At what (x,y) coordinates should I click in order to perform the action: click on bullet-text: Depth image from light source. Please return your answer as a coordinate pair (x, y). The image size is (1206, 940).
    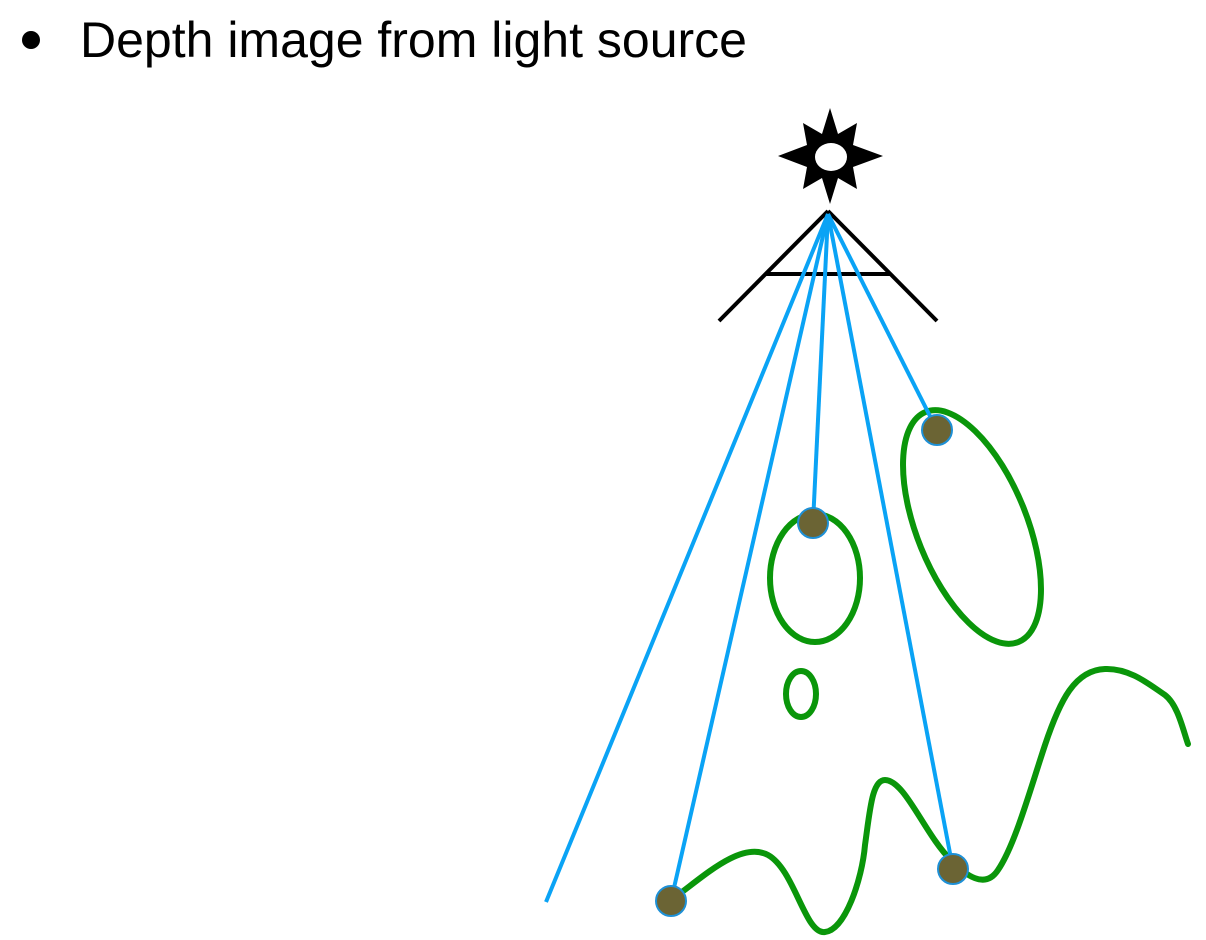
    Looking at the image, I should click on (413, 40).